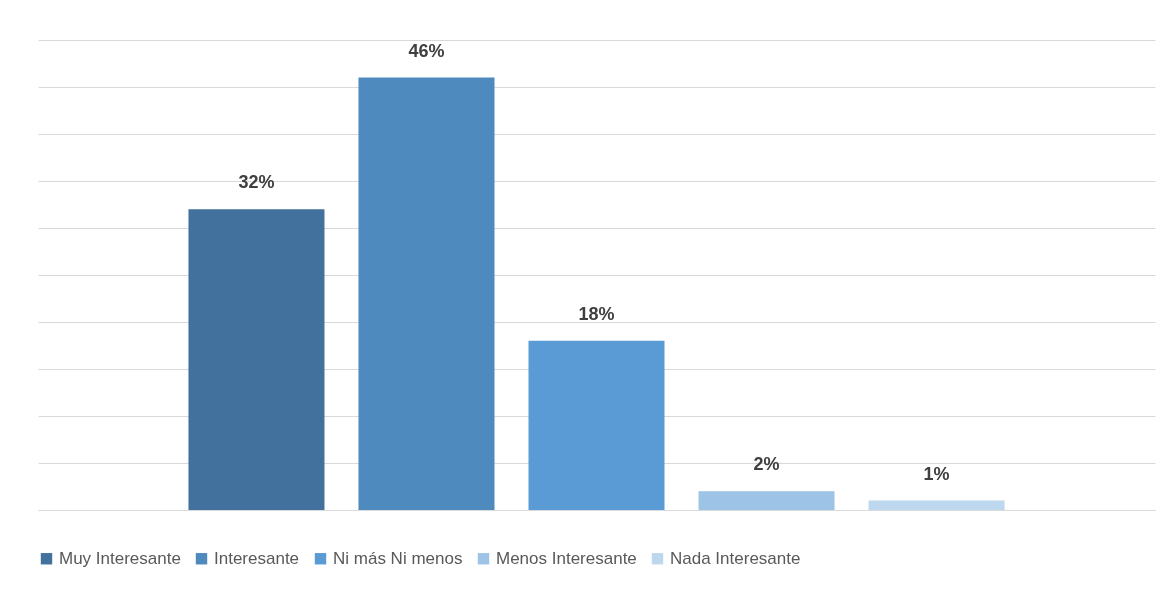 The width and height of the screenshot is (1173, 591). Describe the element at coordinates (257, 558) in the screenshot. I see `legend-label: Interesante` at that location.